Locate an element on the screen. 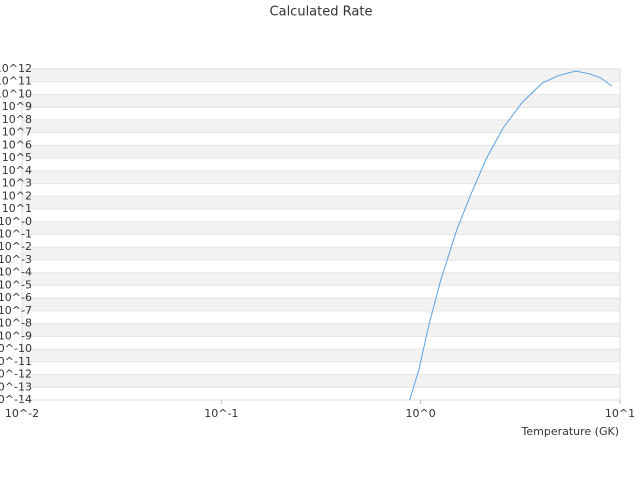  y-tick-label: 10^-6 is located at coordinates (16, 297).